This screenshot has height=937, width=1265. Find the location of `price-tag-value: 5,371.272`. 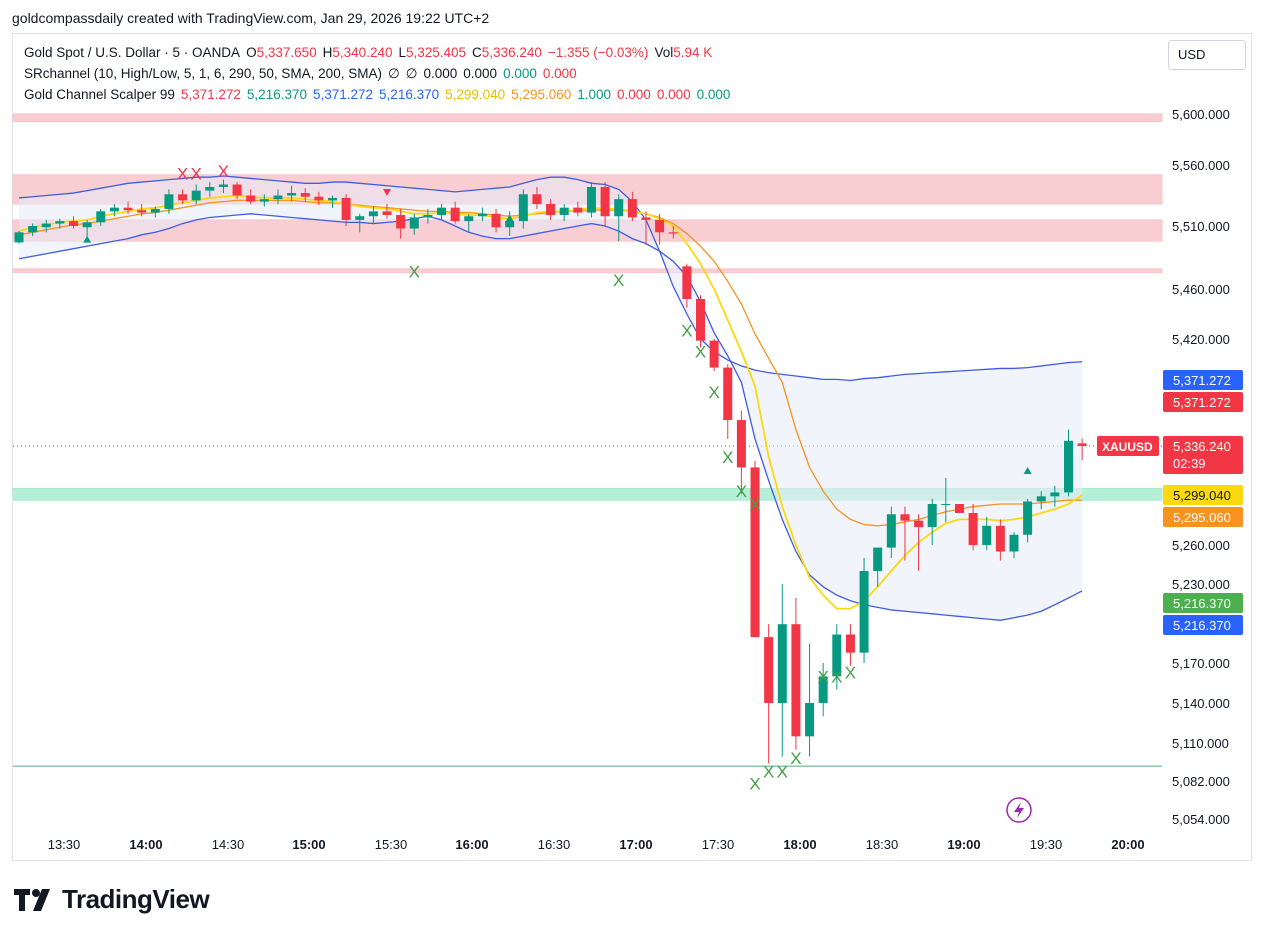

price-tag-value: 5,371.272 is located at coordinates (1202, 380).